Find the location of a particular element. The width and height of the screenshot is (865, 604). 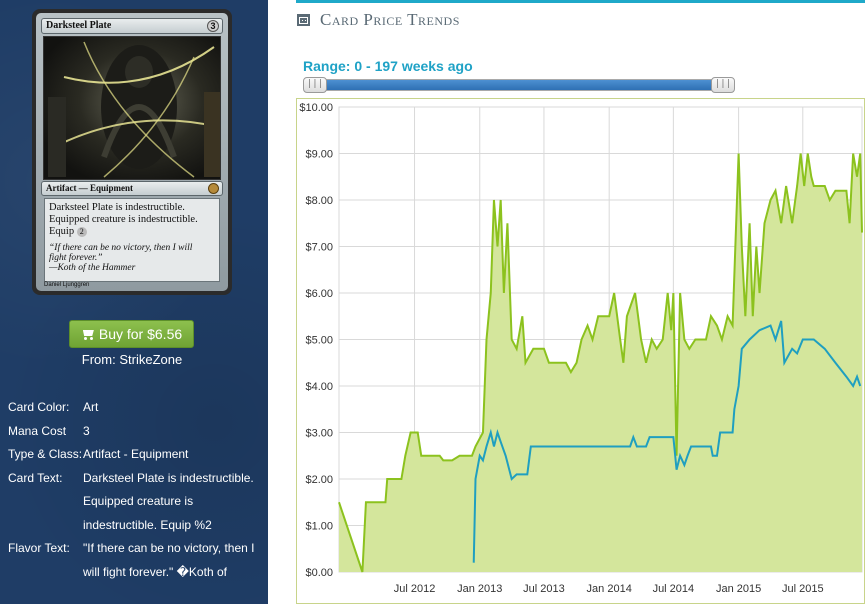

detail-row: Type & Class: Artifact - Equipment is located at coordinates (136, 455).